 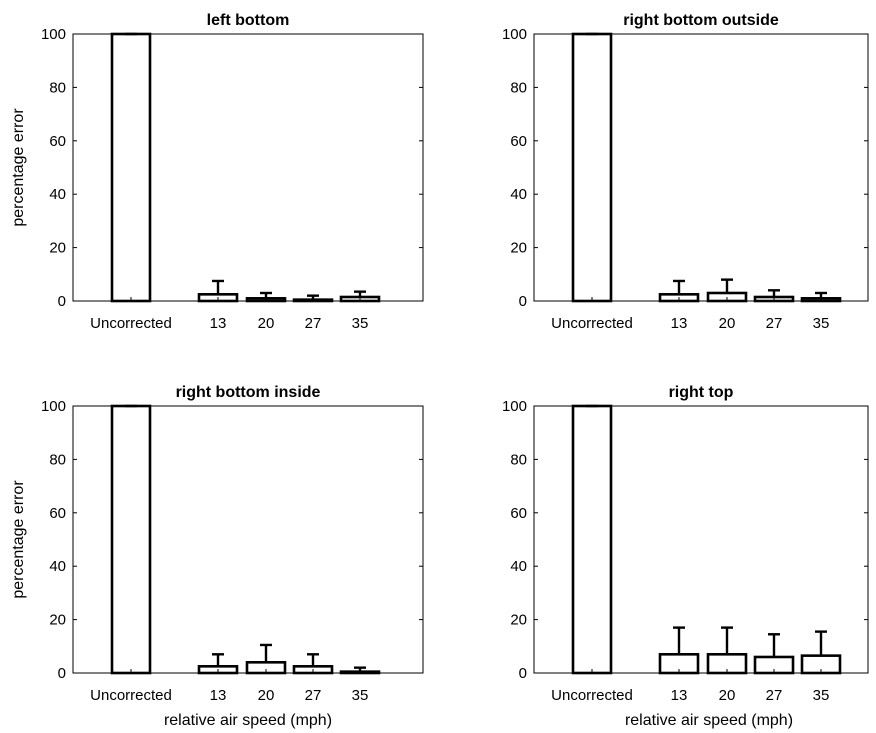 What do you see at coordinates (248, 20) in the screenshot?
I see `chart-title: left bottom` at bounding box center [248, 20].